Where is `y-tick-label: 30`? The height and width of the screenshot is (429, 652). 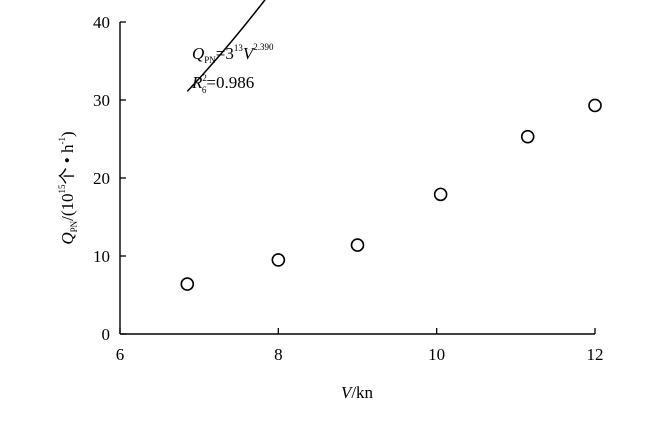
y-tick-label: 30 is located at coordinates (101, 100).